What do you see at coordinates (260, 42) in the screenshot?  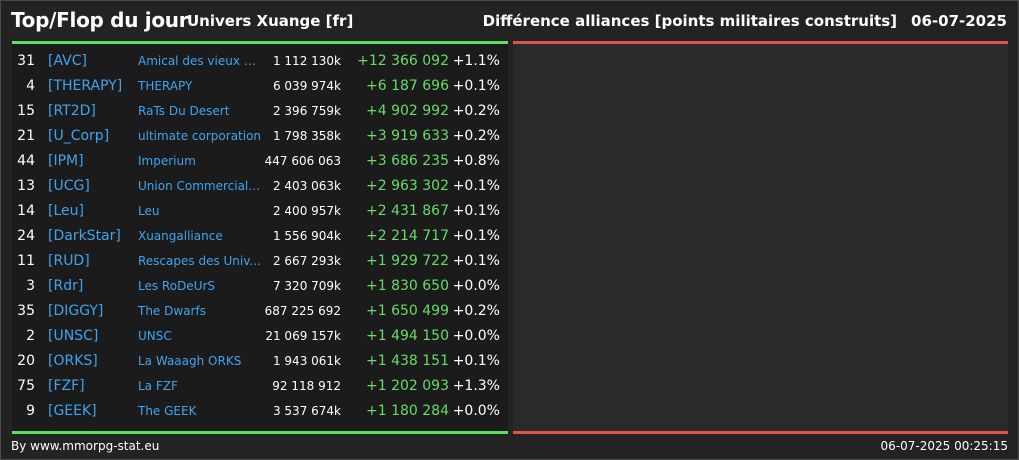 I see `top-divider-green` at bounding box center [260, 42].